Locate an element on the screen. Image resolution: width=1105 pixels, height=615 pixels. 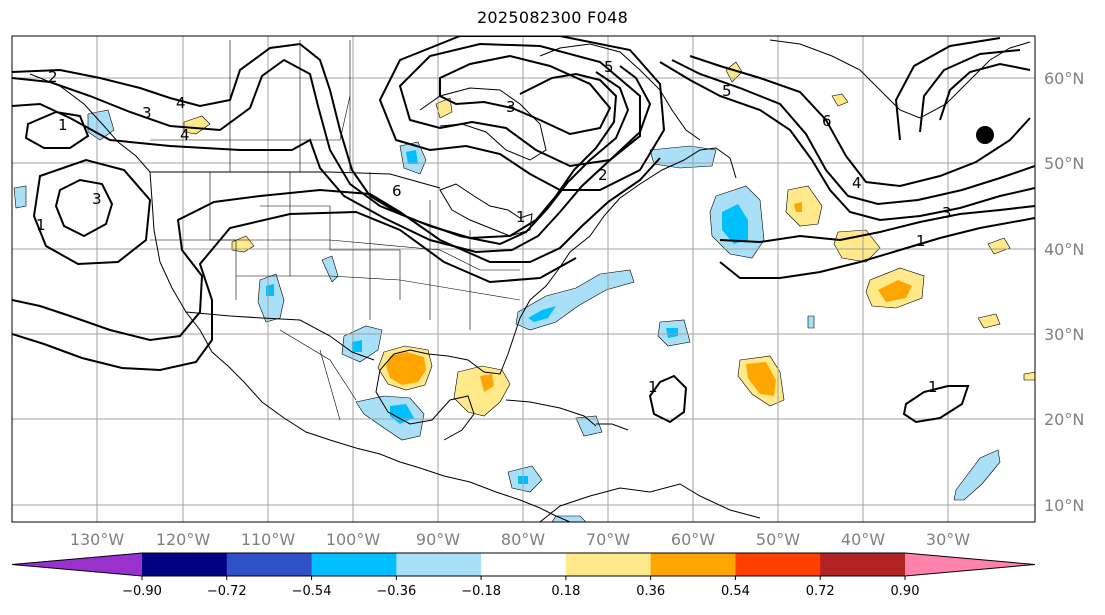
lat-label: 60°N is located at coordinates (1064, 78).